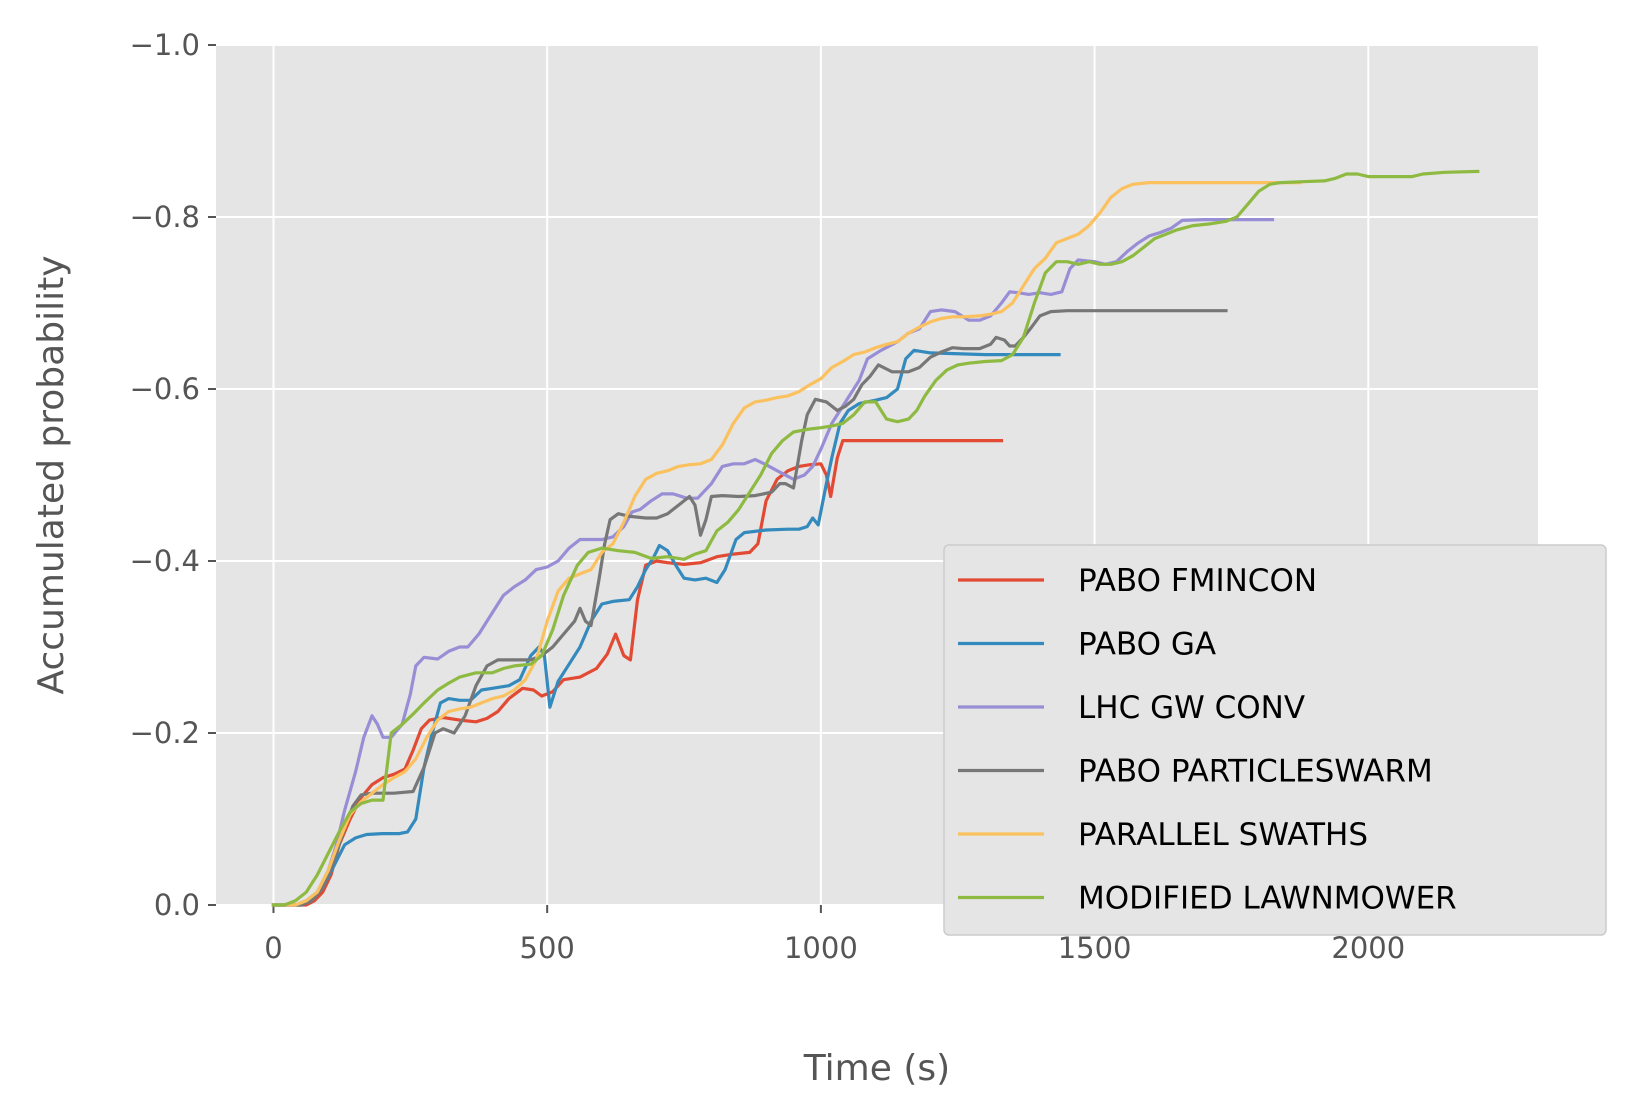 The image size is (1650, 1118). What do you see at coordinates (821, 948) in the screenshot?
I see `x-tick-label: 1000` at bounding box center [821, 948].